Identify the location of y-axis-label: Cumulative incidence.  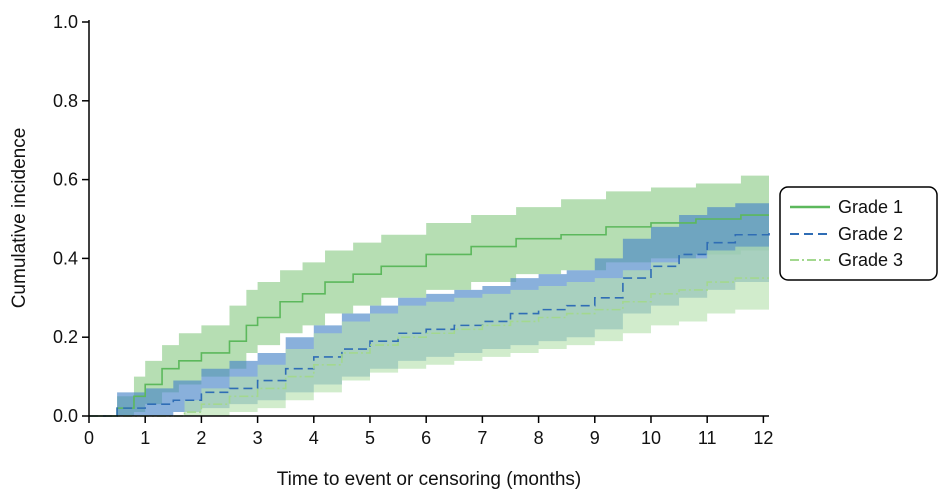
(19, 218).